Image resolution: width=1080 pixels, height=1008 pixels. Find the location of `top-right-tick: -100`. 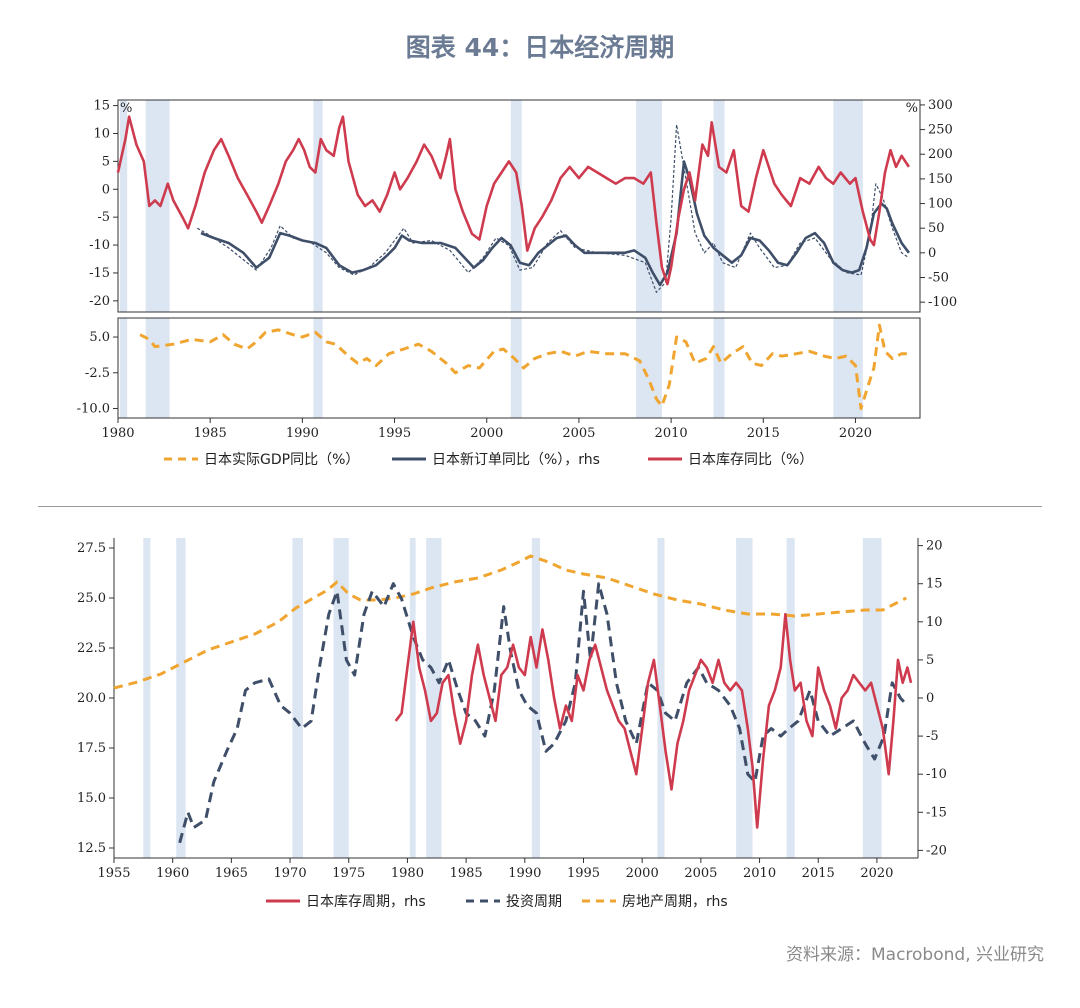

top-right-tick: -100 is located at coordinates (942, 302).